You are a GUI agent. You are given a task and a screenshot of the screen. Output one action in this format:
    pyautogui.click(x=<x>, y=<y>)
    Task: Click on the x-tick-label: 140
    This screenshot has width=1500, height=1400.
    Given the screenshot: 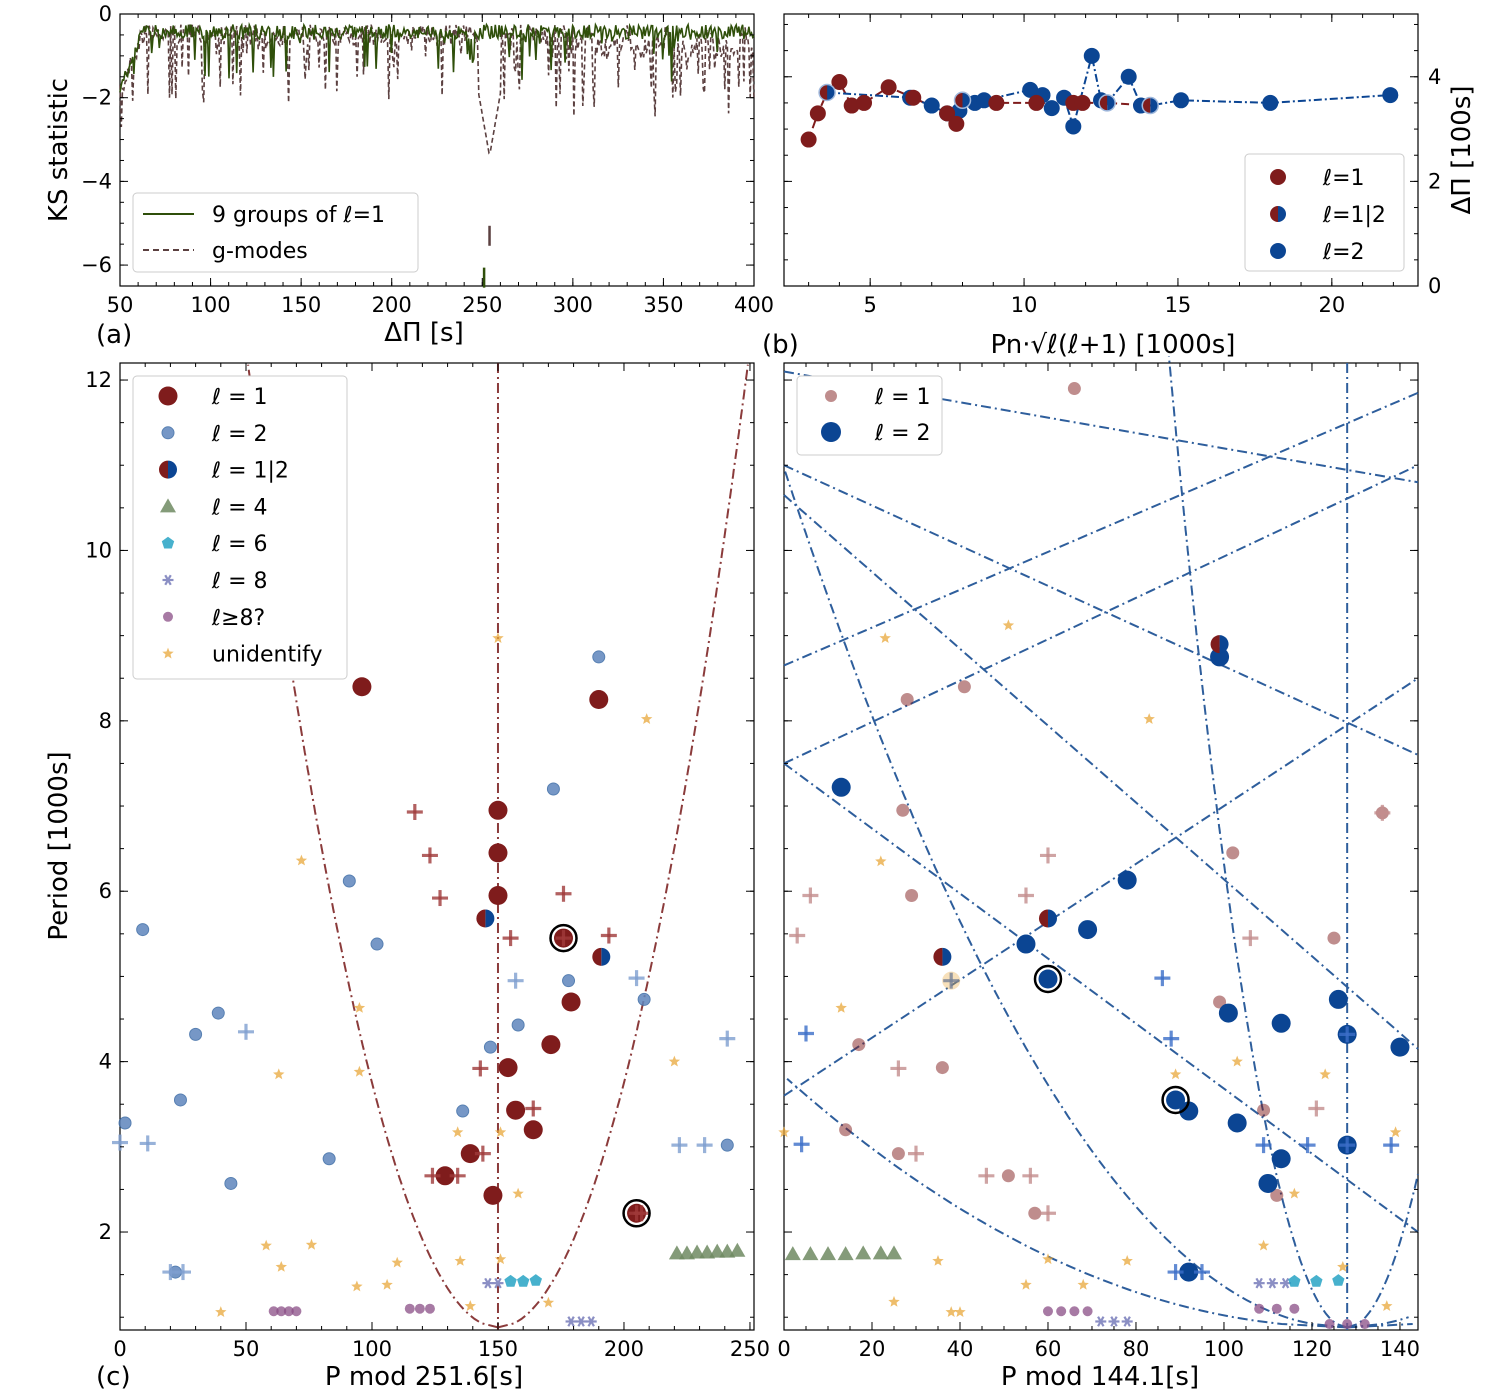 What is the action you would take?
    pyautogui.click(x=1400, y=1349)
    